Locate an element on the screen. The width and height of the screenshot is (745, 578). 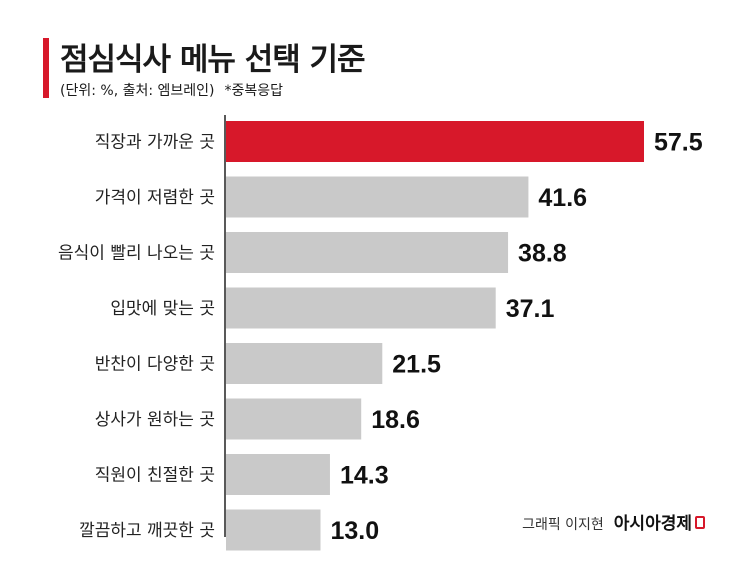
value-label-4: 37.1 is located at coordinates (530, 309).